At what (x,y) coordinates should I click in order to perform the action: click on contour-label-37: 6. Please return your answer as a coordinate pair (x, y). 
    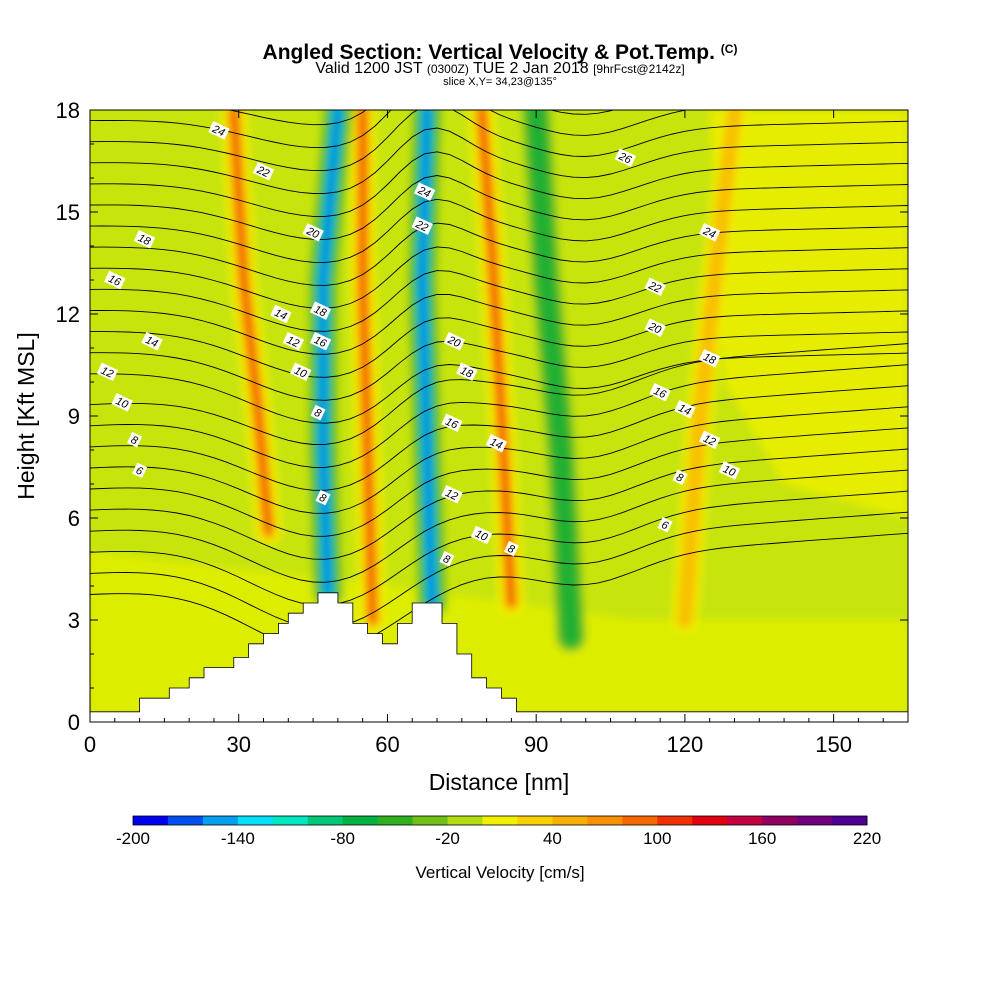
    Looking at the image, I should click on (665, 525).